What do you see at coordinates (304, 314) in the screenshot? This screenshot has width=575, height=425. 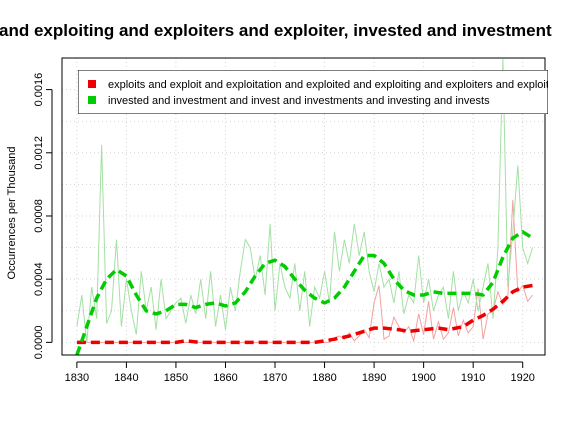 I see `series-1-smooth-line` at bounding box center [304, 314].